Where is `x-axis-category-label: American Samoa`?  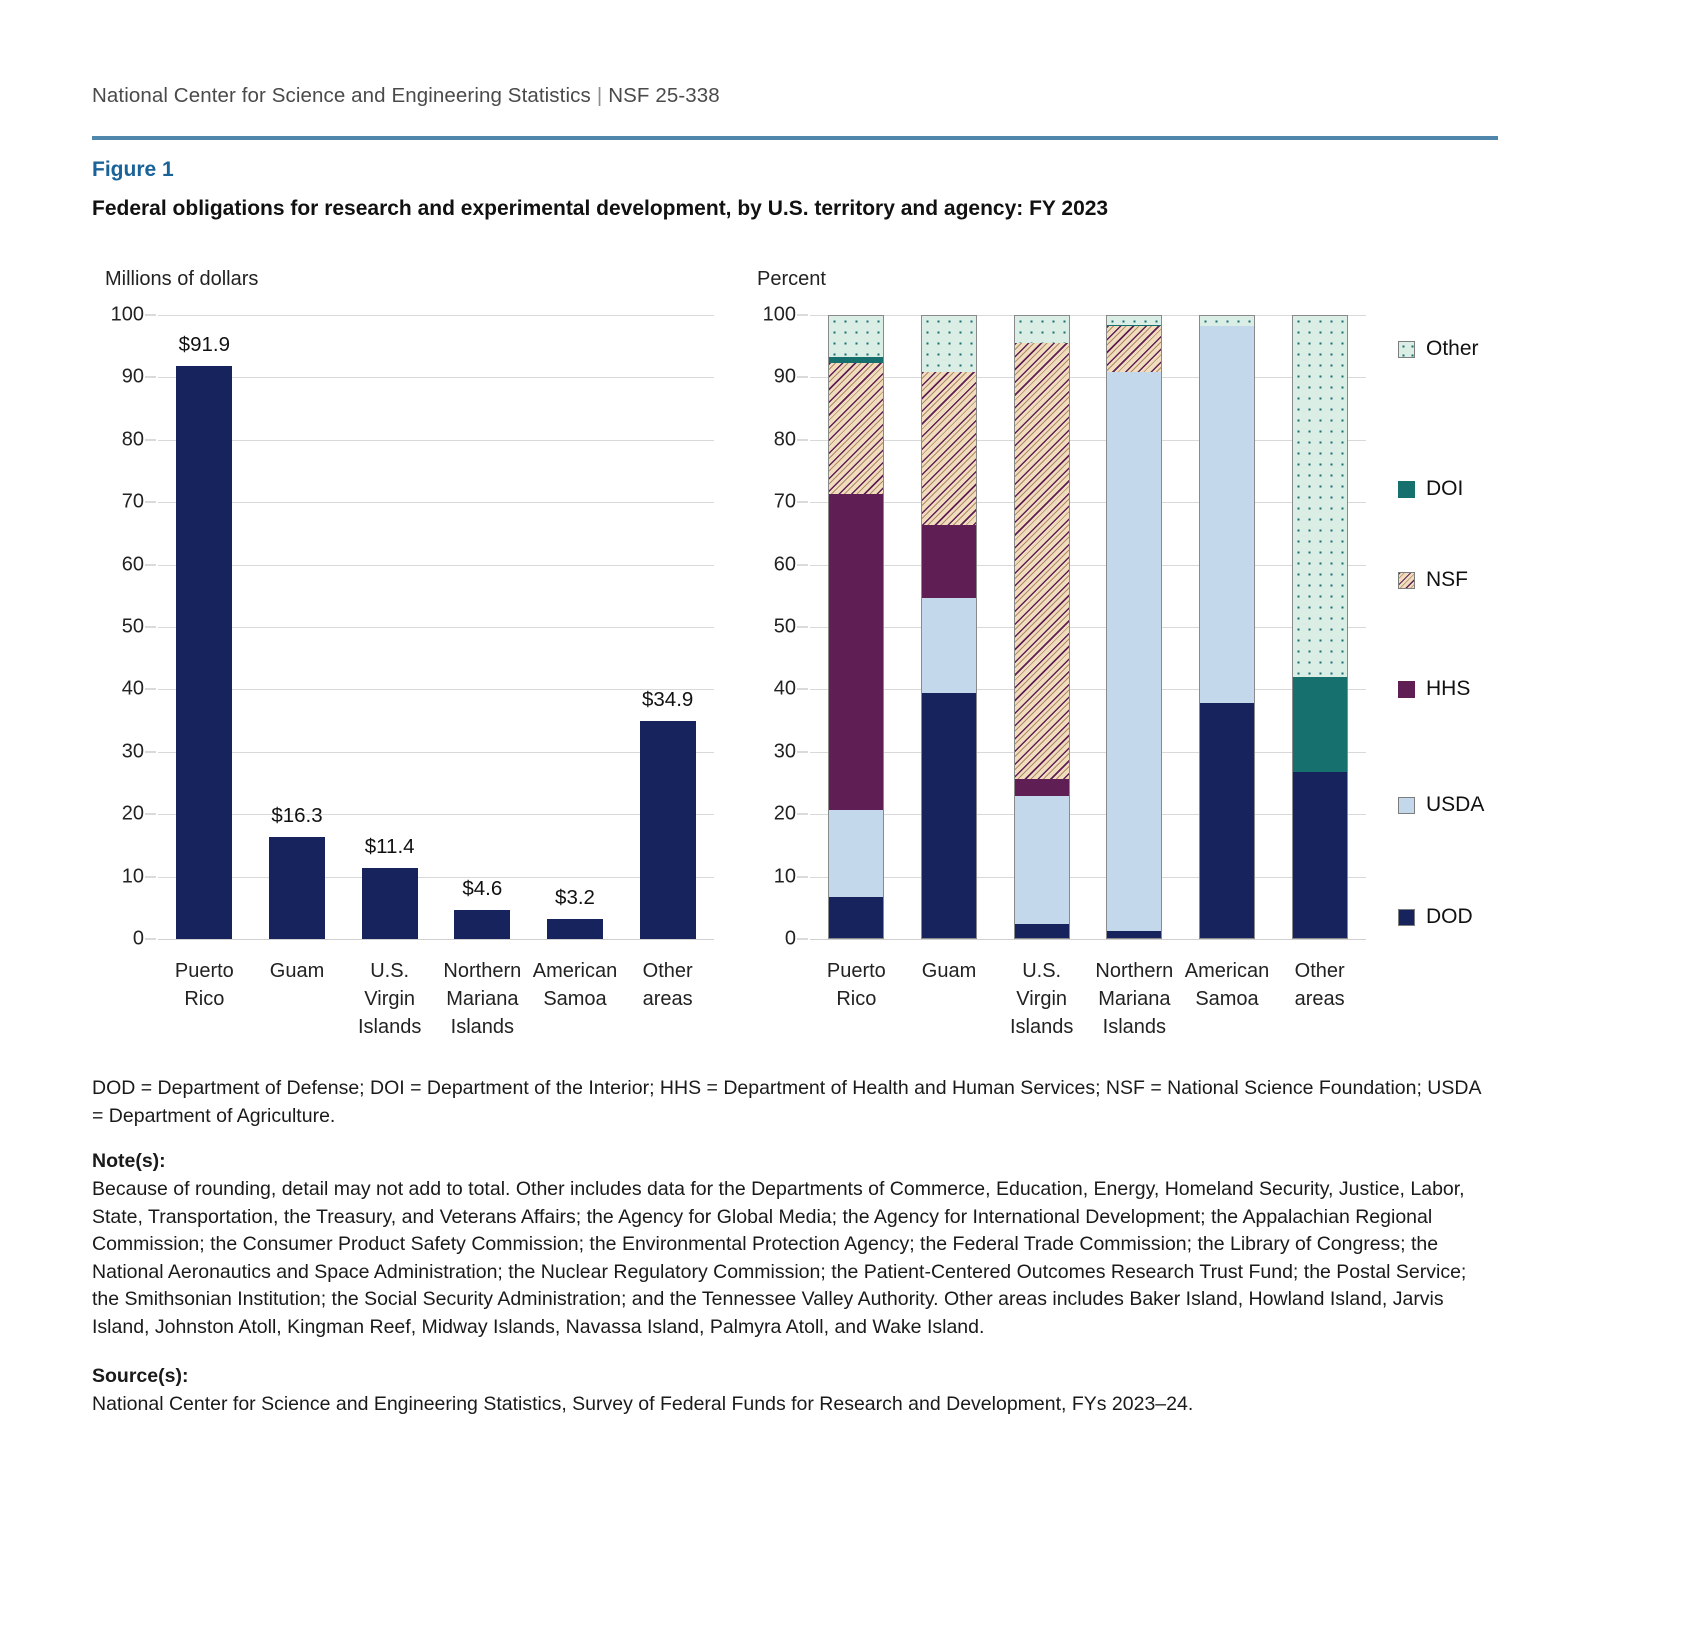
x-axis-category-label: American Samoa is located at coordinates (575, 985).